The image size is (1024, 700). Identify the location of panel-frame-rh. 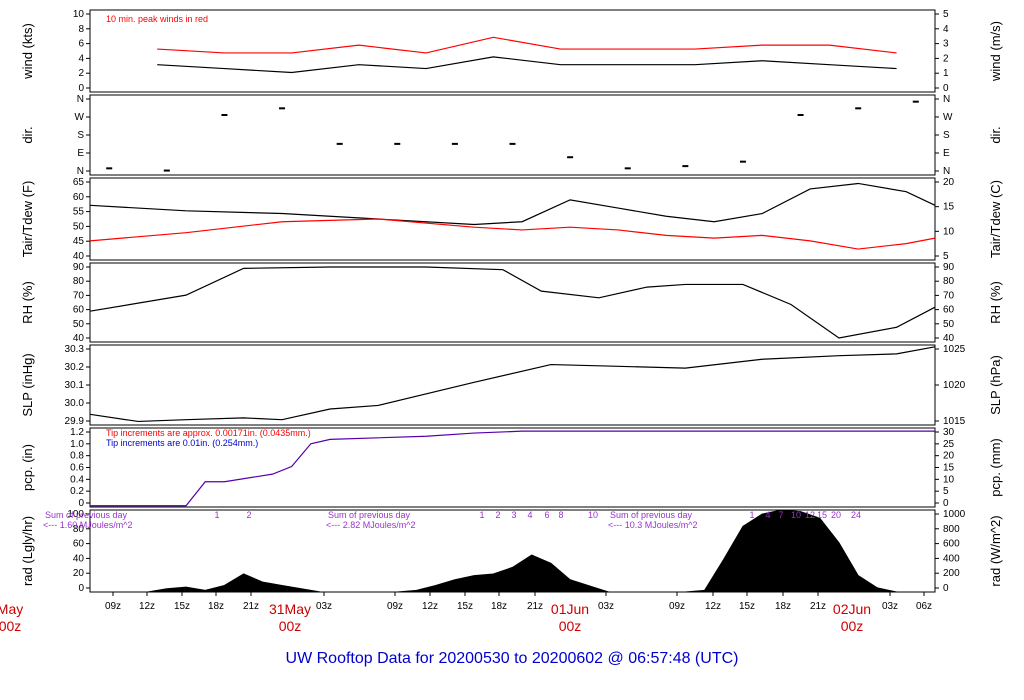
(512, 302).